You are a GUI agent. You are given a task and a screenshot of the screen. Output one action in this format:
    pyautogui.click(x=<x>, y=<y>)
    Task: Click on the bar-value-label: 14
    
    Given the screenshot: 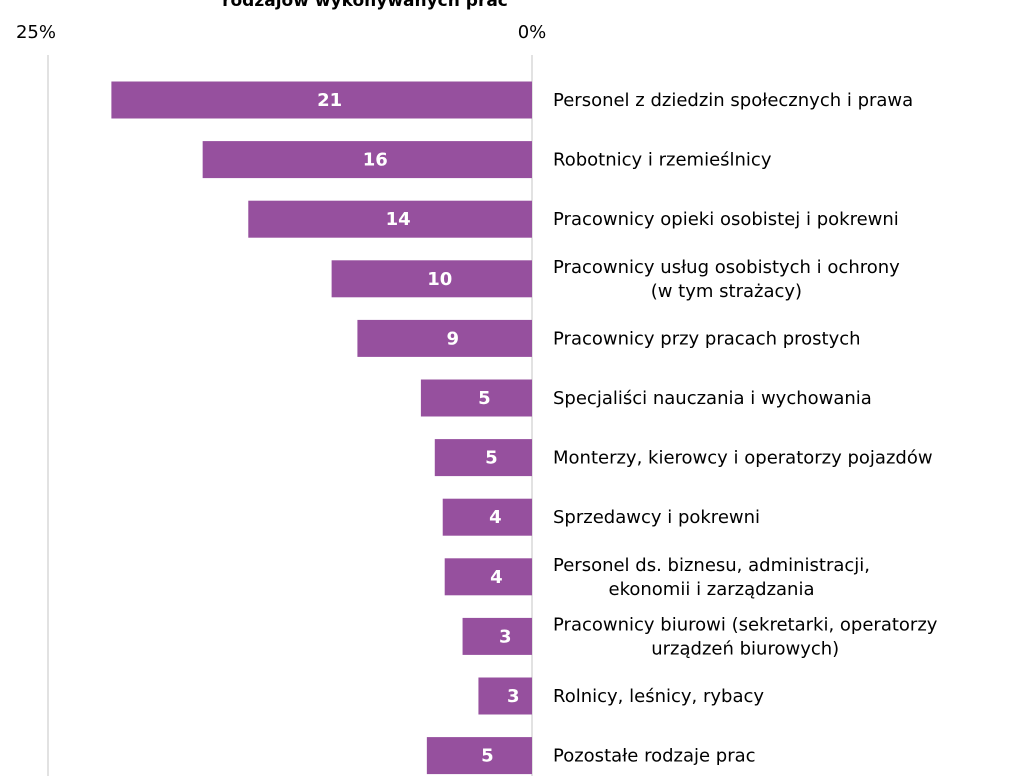 What is the action you would take?
    pyautogui.click(x=398, y=219)
    